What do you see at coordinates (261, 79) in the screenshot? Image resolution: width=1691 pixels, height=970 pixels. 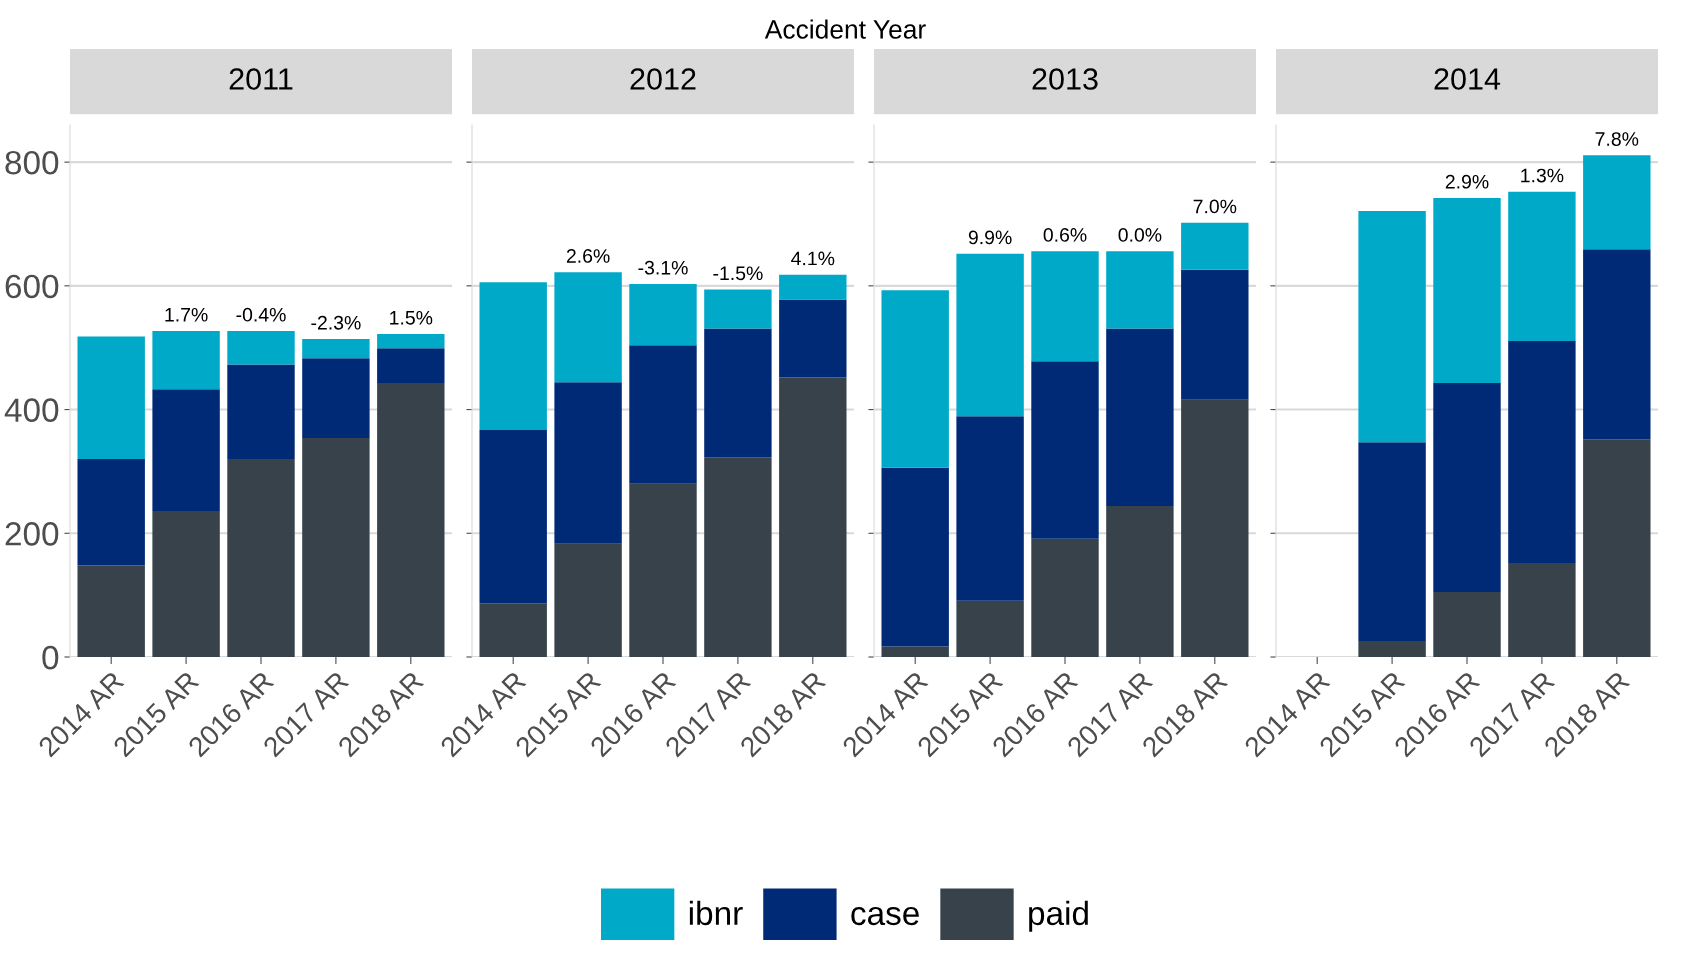 I see `chart-title: 2011` at bounding box center [261, 79].